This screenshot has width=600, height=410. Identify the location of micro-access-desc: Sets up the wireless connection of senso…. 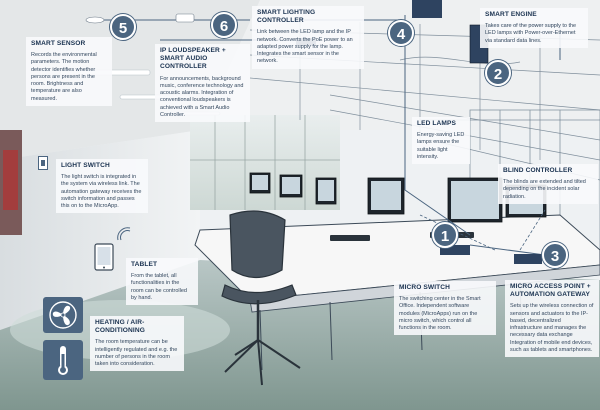
(552, 328).